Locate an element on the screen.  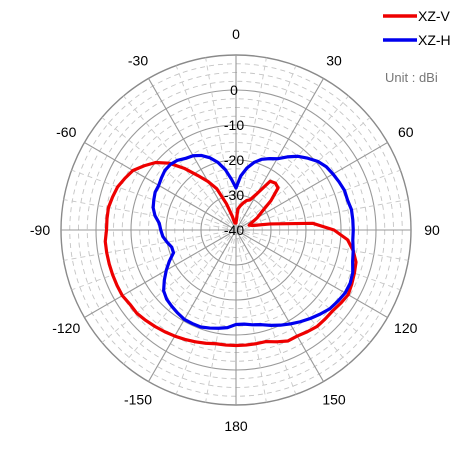
radial-tick-label: 0 is located at coordinates (234, 90).